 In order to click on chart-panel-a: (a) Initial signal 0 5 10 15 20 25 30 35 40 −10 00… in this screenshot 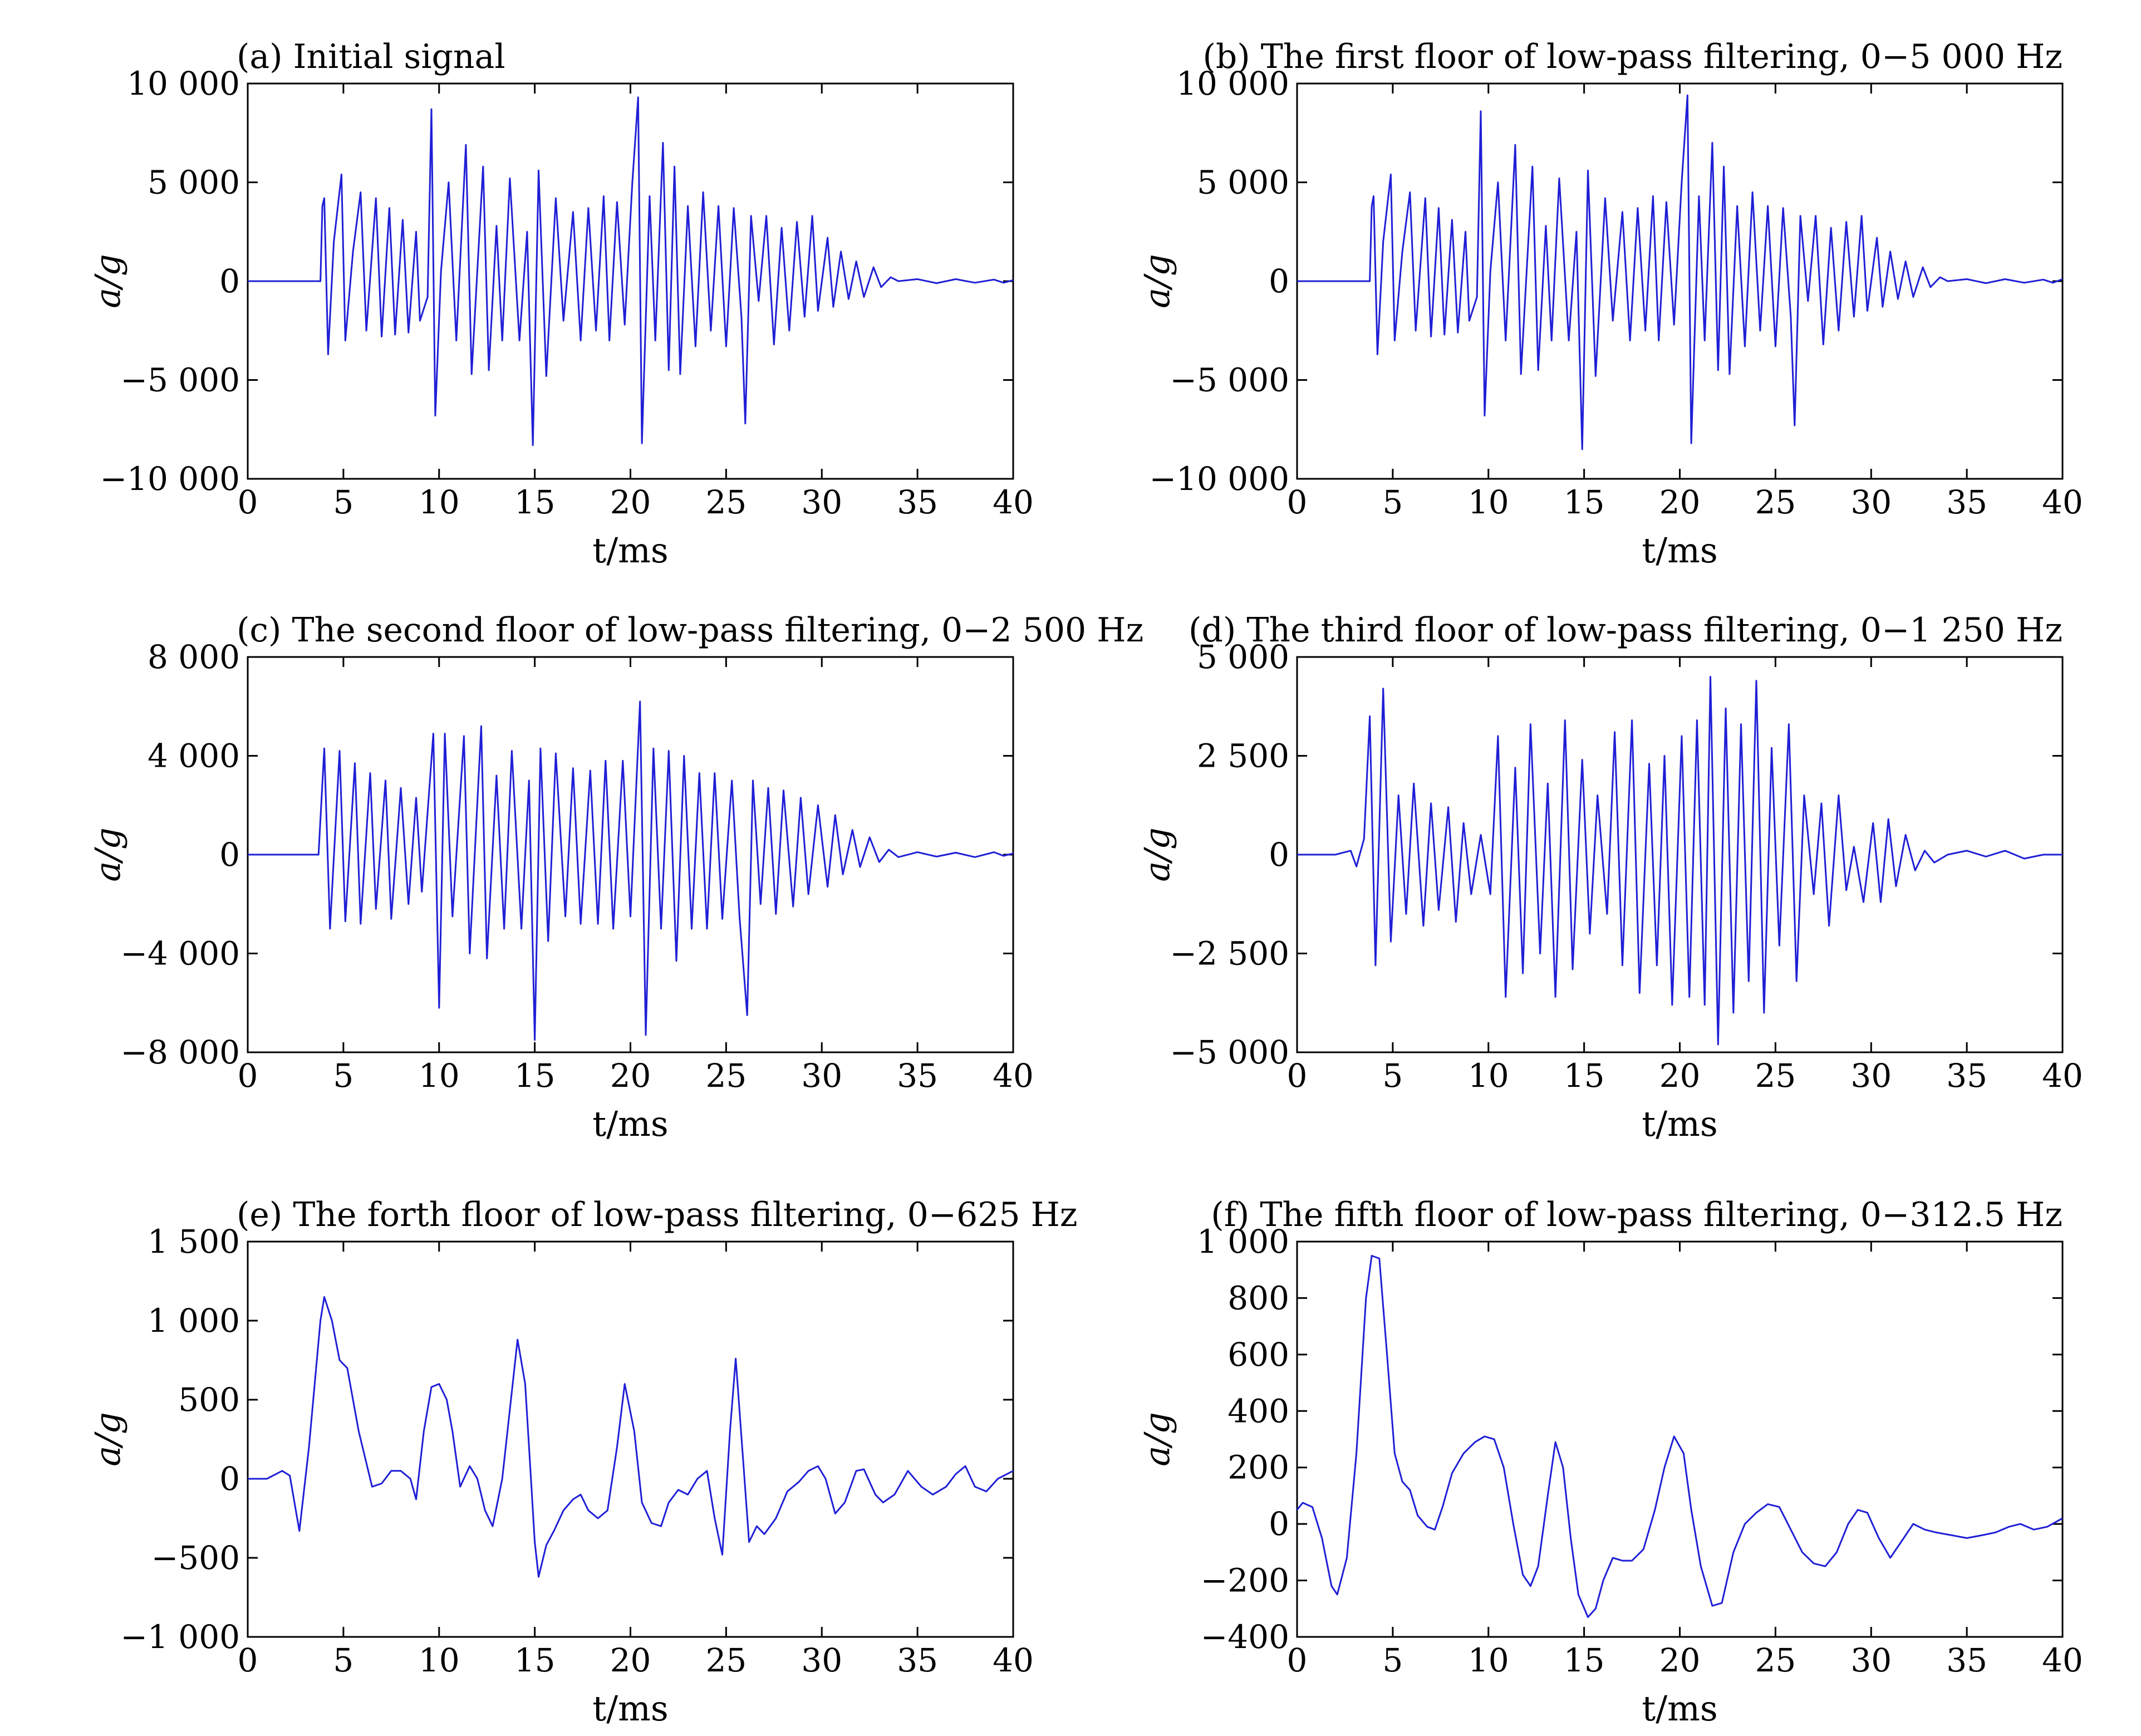, I will do `click(560, 304)`.